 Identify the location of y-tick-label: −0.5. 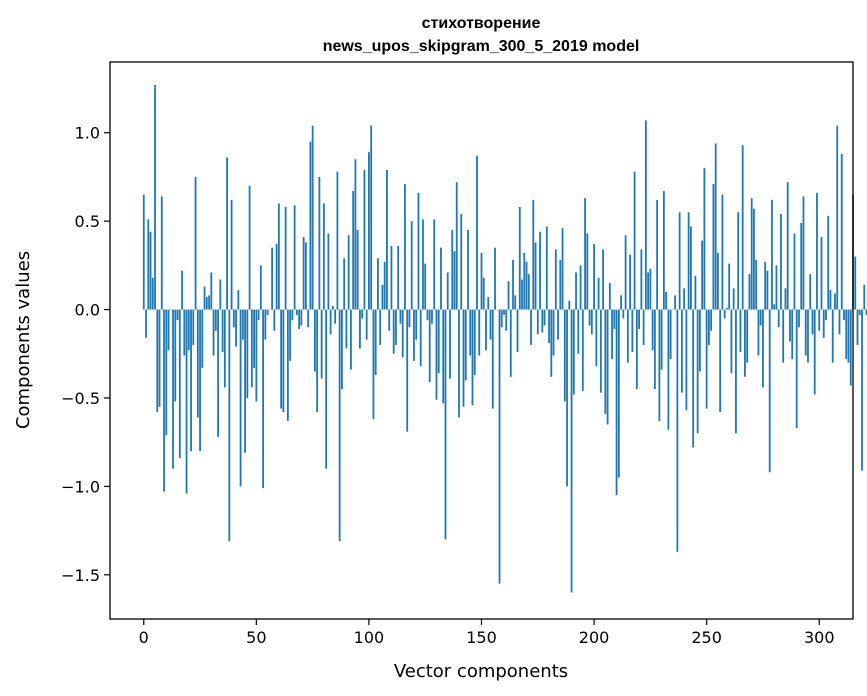
(80, 398).